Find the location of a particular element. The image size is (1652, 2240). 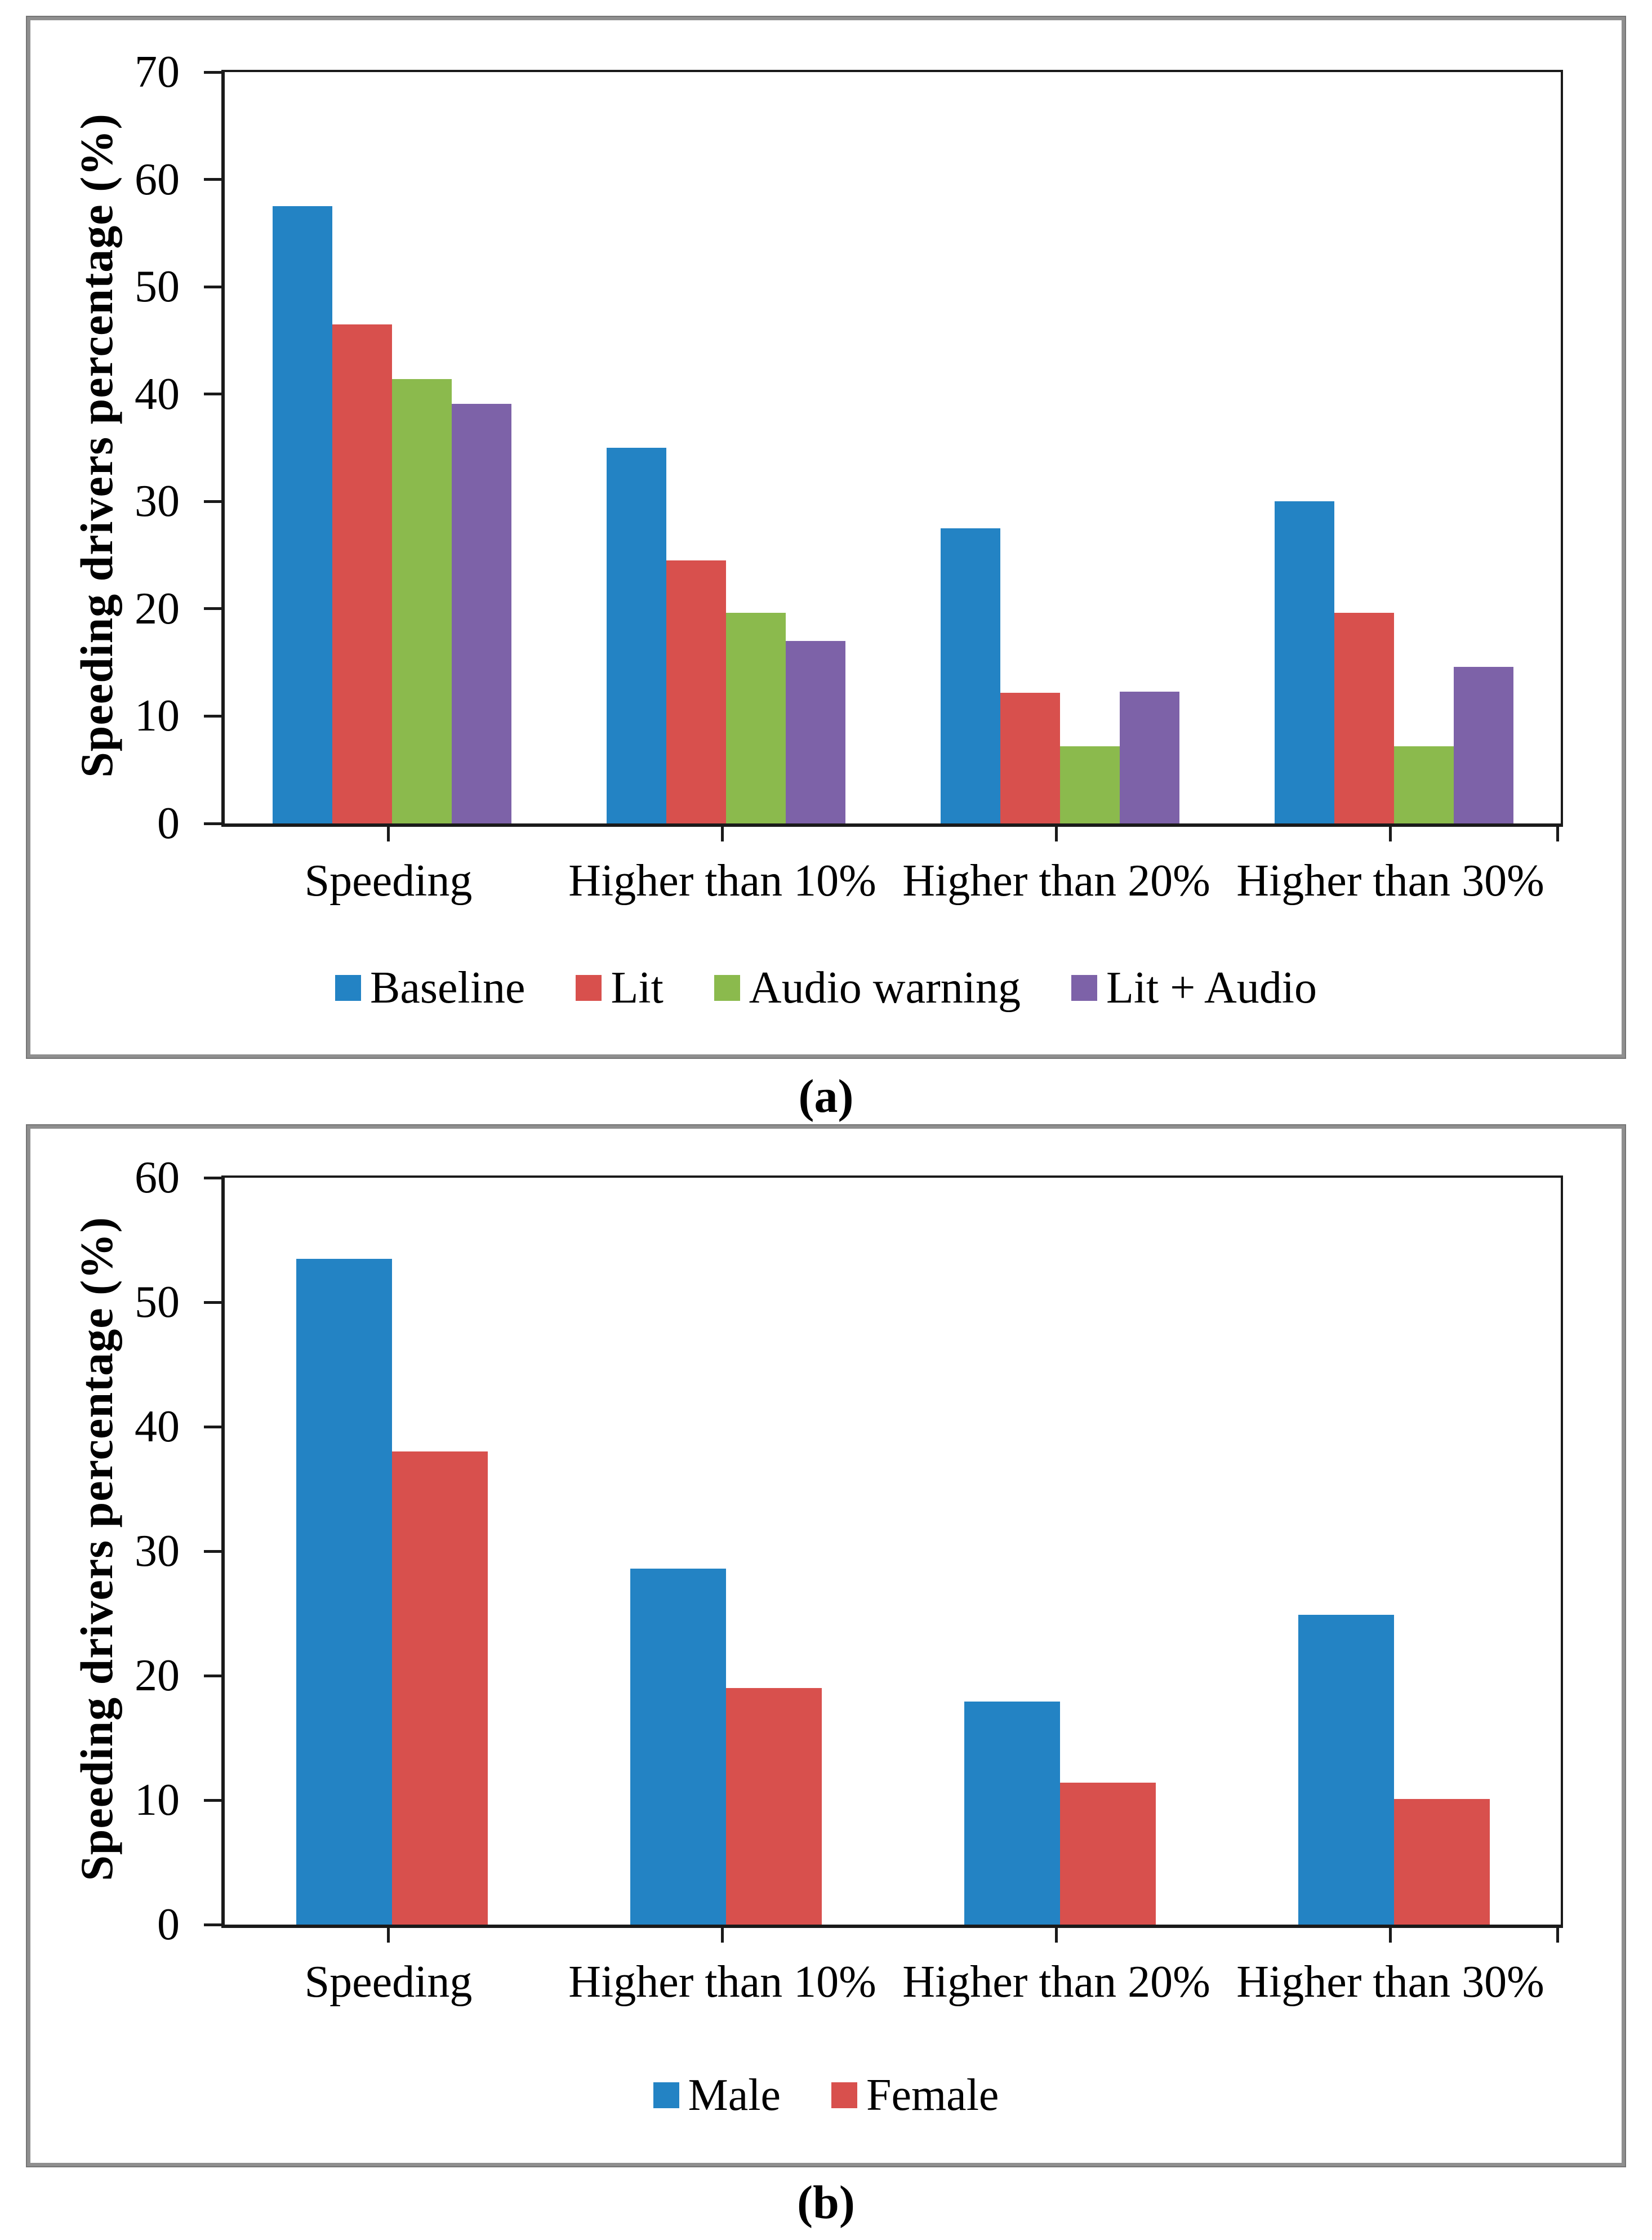

y-tick-label: 70 is located at coordinates (157, 72).